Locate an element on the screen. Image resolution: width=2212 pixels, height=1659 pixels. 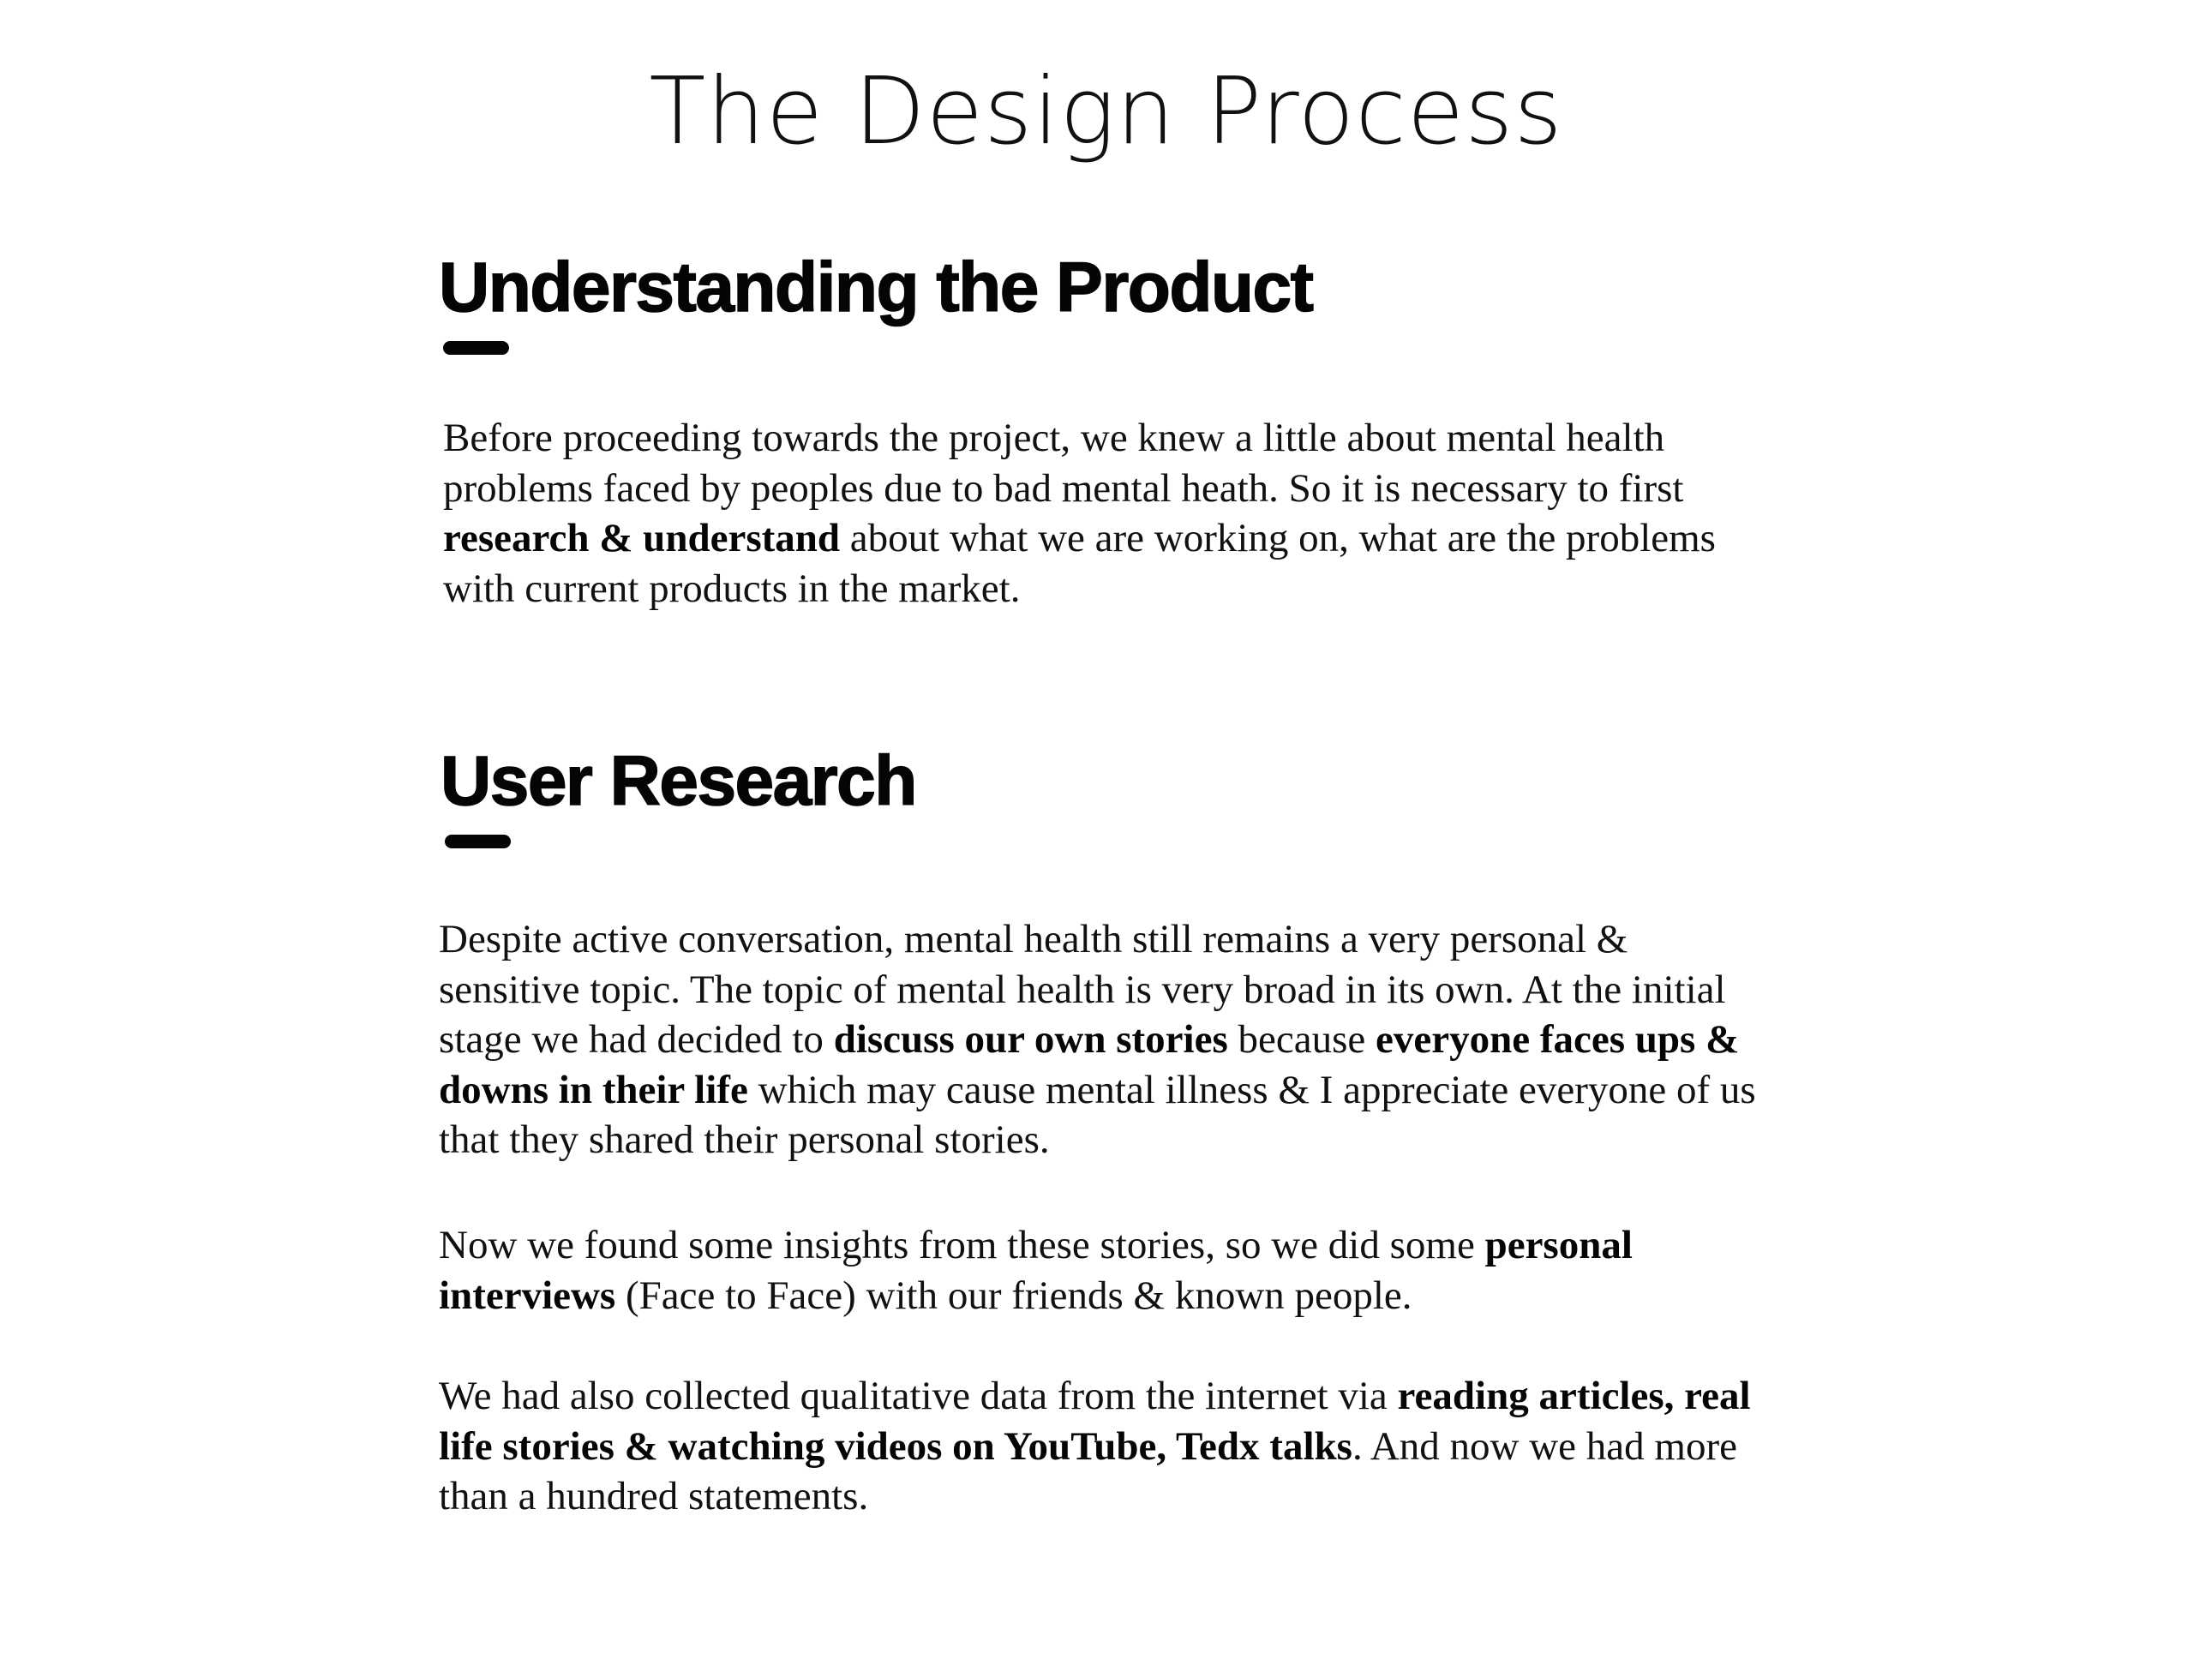
text-run: than a hundred statements. is located at coordinates (654, 1496).